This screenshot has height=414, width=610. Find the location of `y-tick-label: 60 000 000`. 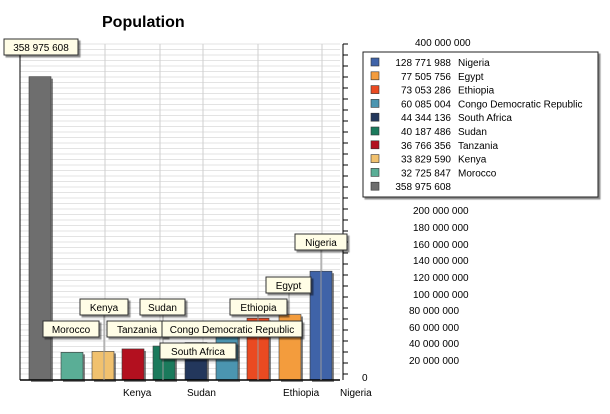

y-tick-label: 60 000 000 is located at coordinates (434, 328).